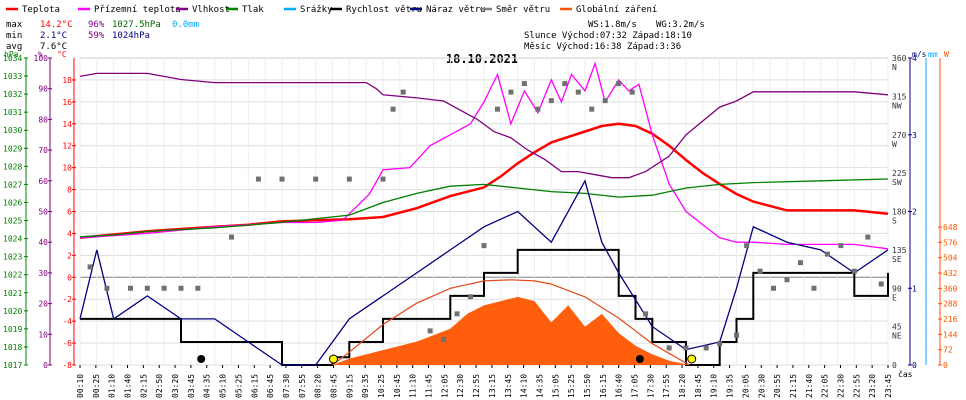 The height and width of the screenshot is (400, 966). I want to click on chart-title: 18.10.2021, so click(482, 59).